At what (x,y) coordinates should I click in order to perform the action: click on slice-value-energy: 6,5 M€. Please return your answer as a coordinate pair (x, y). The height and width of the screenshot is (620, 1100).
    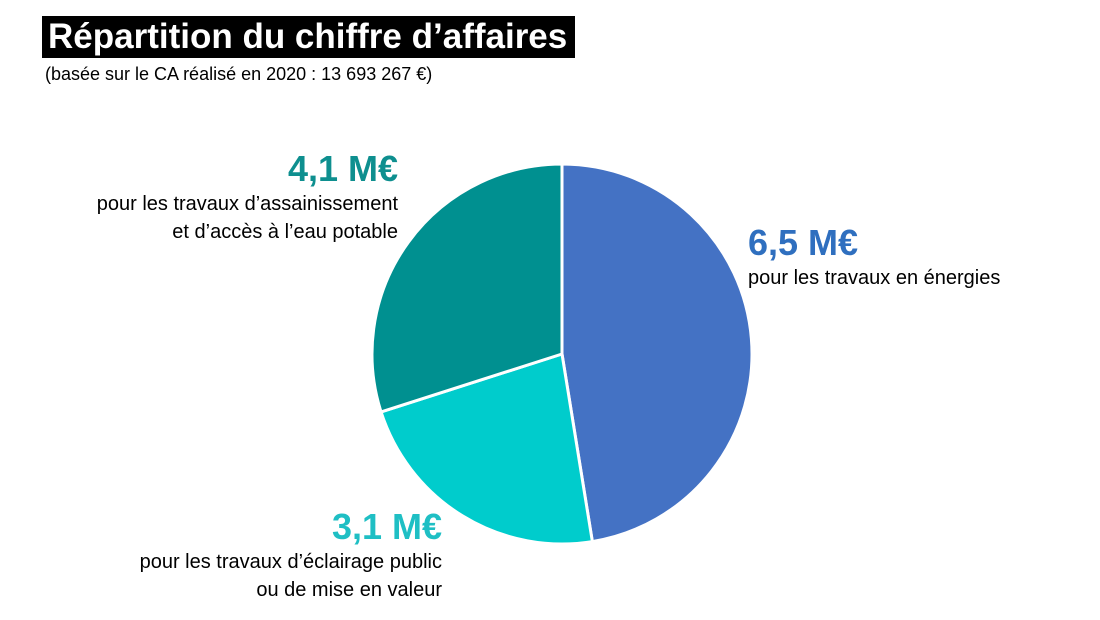
    Looking at the image, I should click on (803, 242).